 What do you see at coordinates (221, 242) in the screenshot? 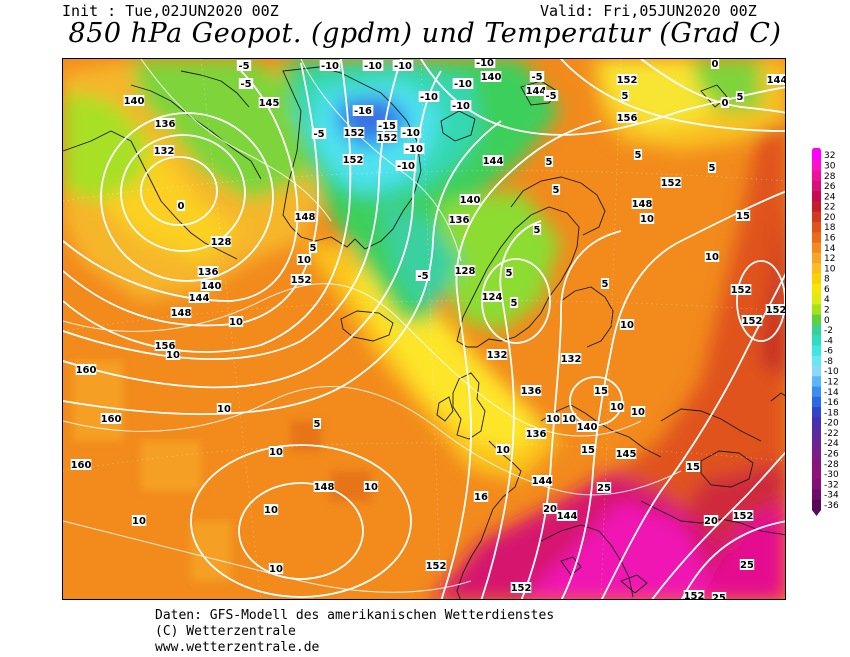
I see `contour-label: 128` at bounding box center [221, 242].